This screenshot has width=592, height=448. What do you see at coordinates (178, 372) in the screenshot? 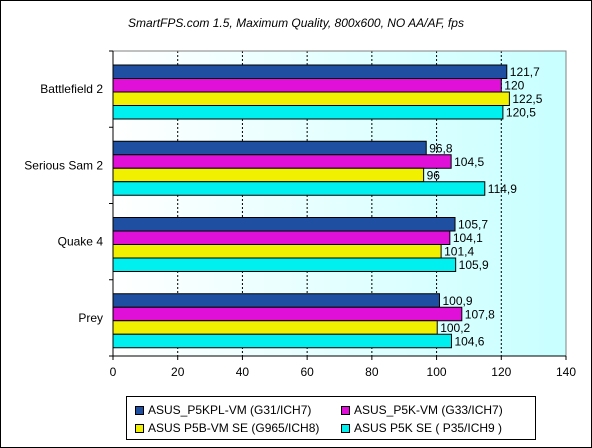
I see `x-tick-label-1: 20` at bounding box center [178, 372].